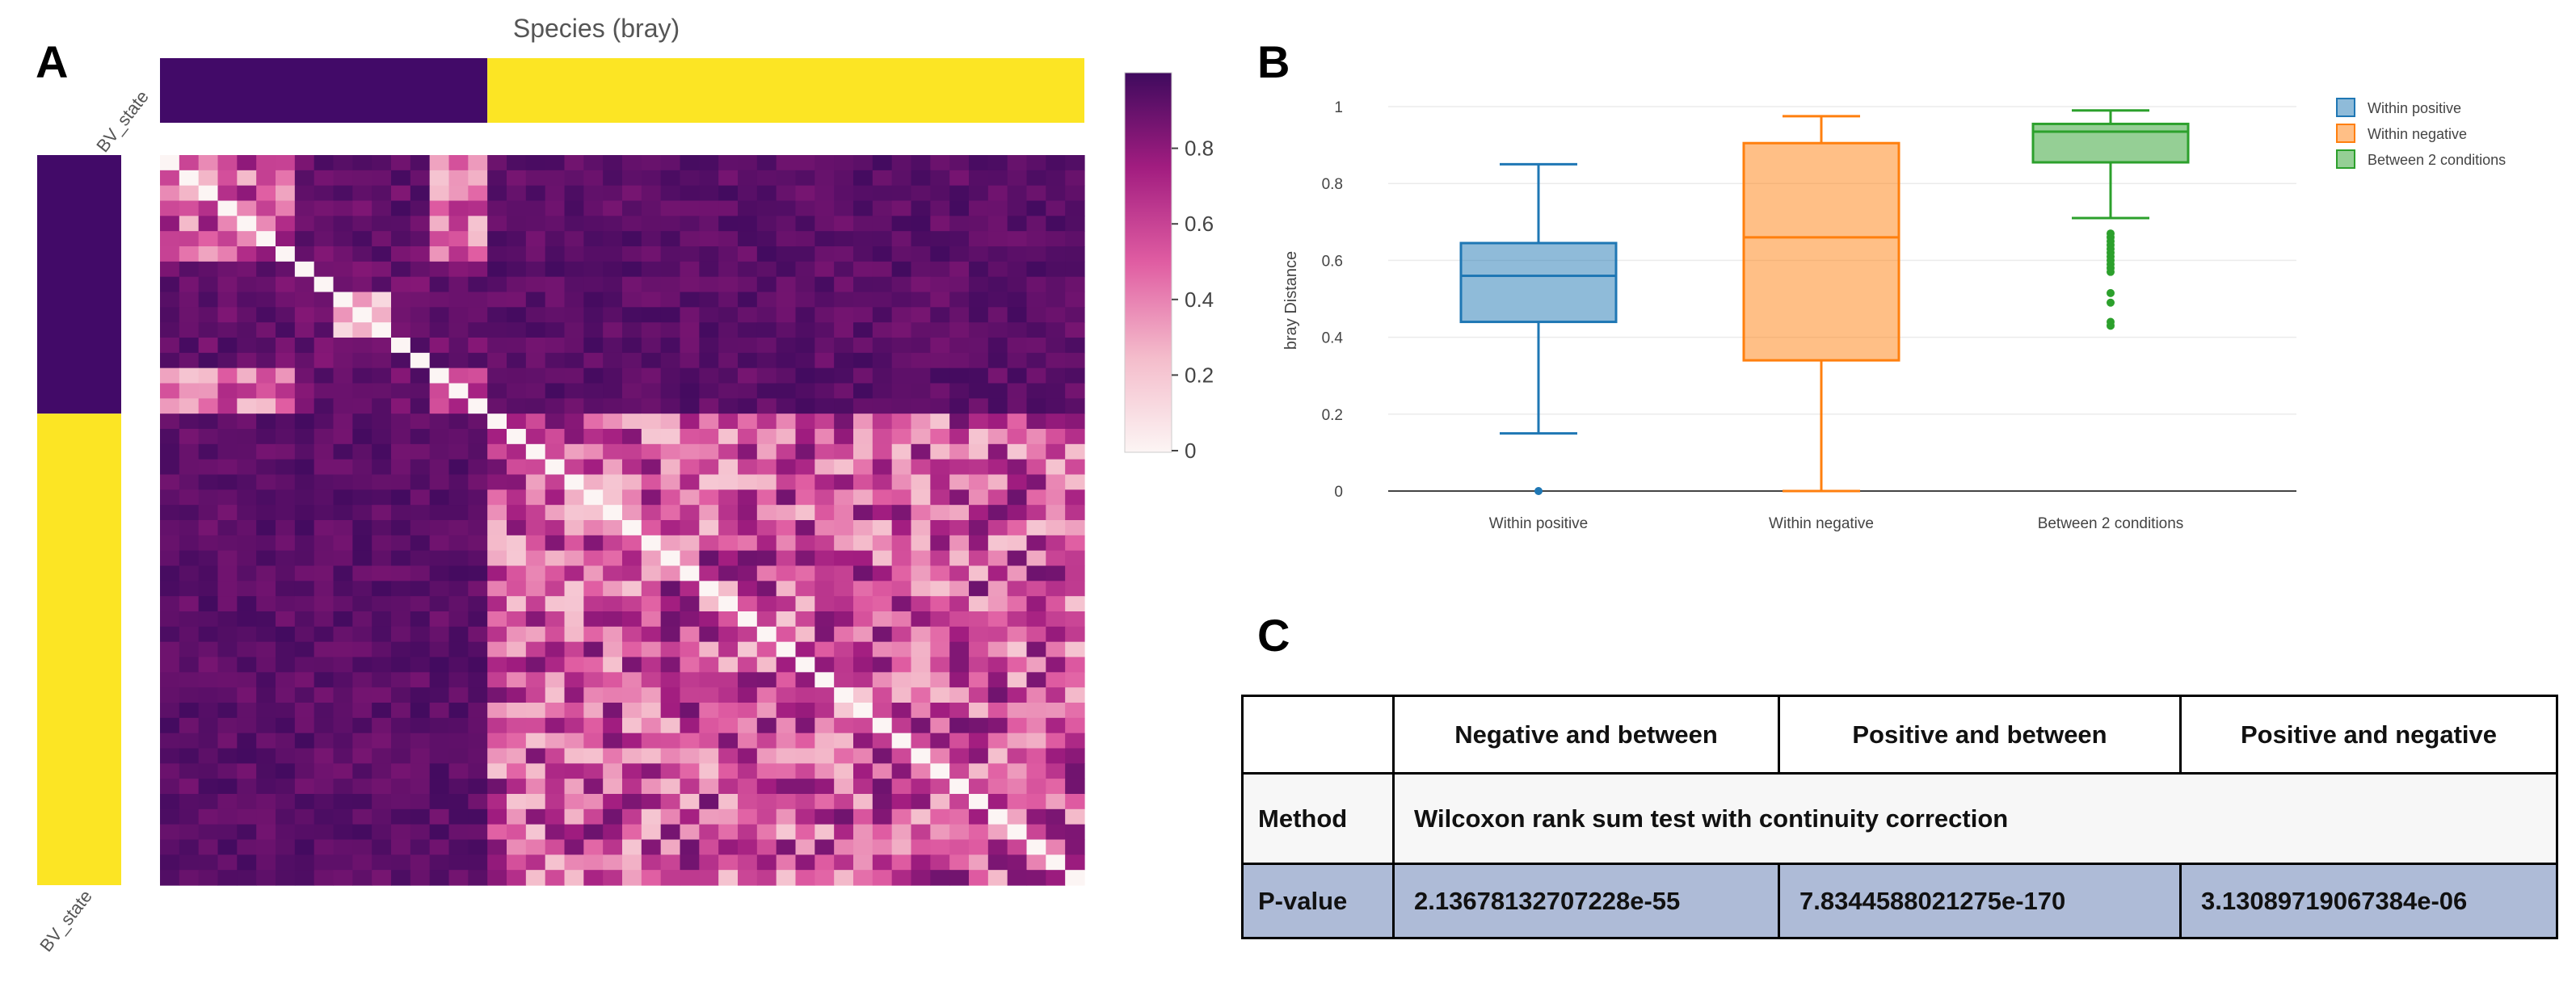 This screenshot has height=995, width=2576. Describe the element at coordinates (1332, 415) in the screenshot. I see `y-tick-label: 0.2` at that location.